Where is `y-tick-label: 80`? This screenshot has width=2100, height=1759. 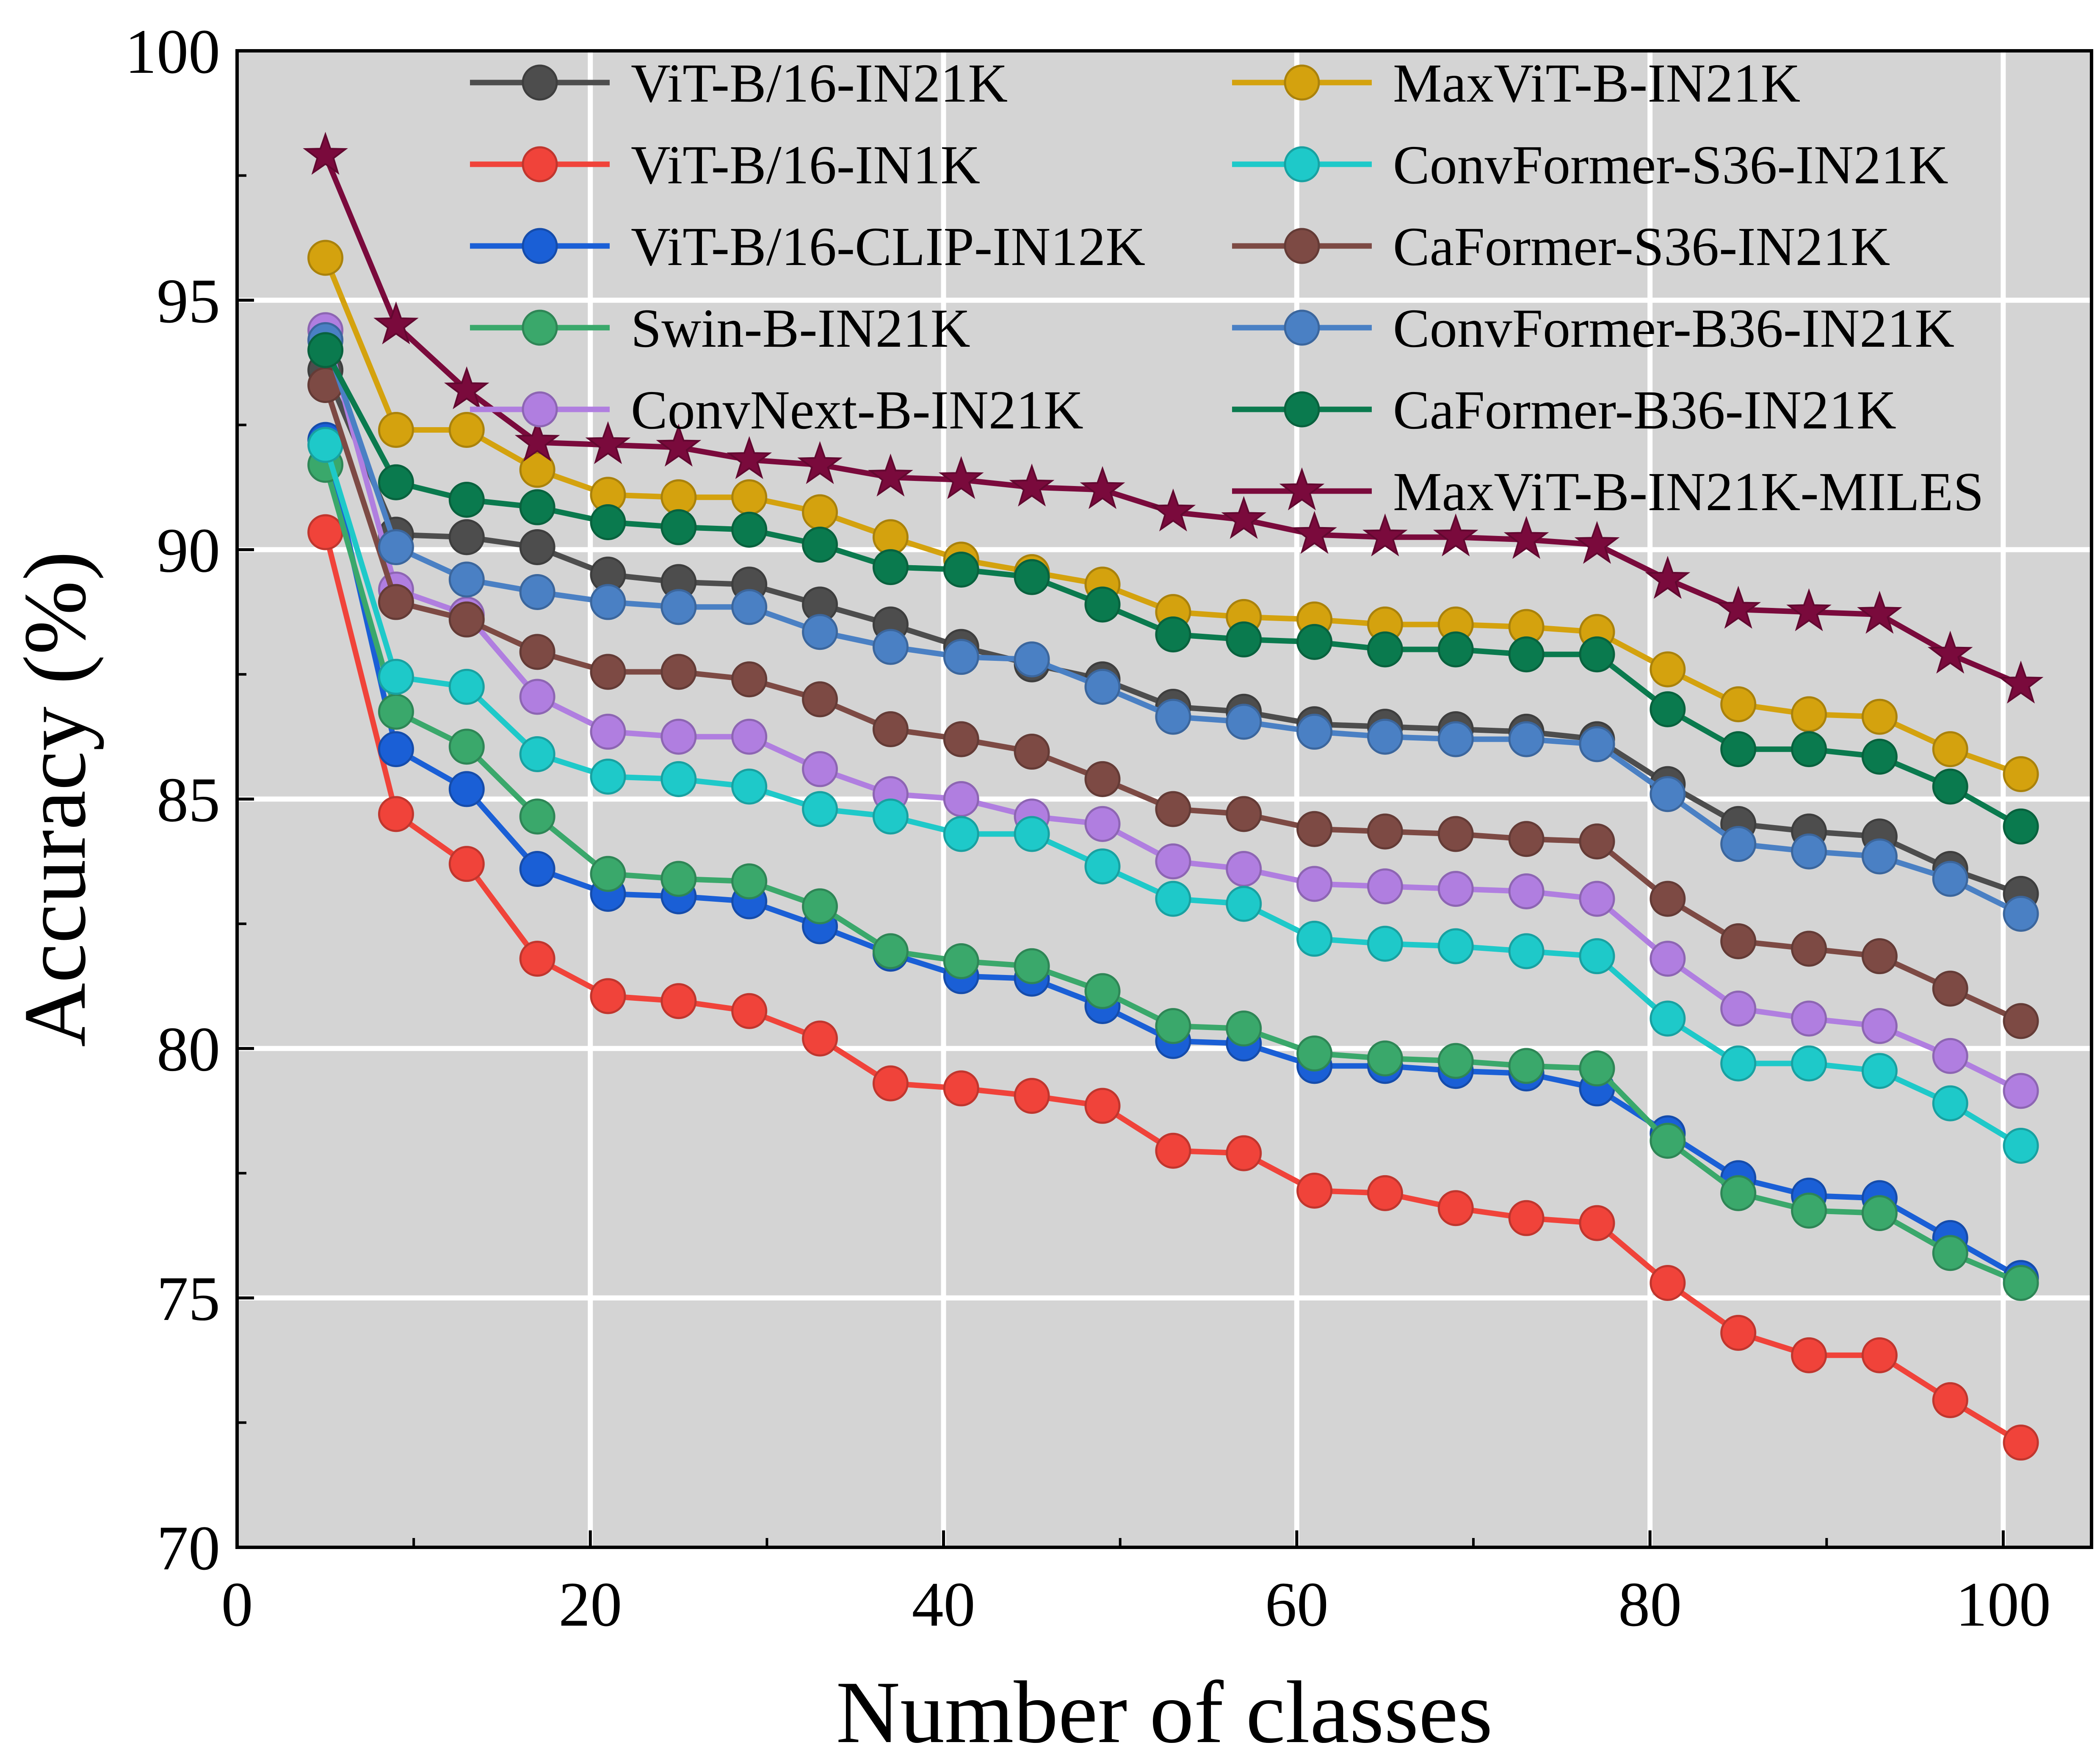 y-tick-label: 80 is located at coordinates (188, 1049).